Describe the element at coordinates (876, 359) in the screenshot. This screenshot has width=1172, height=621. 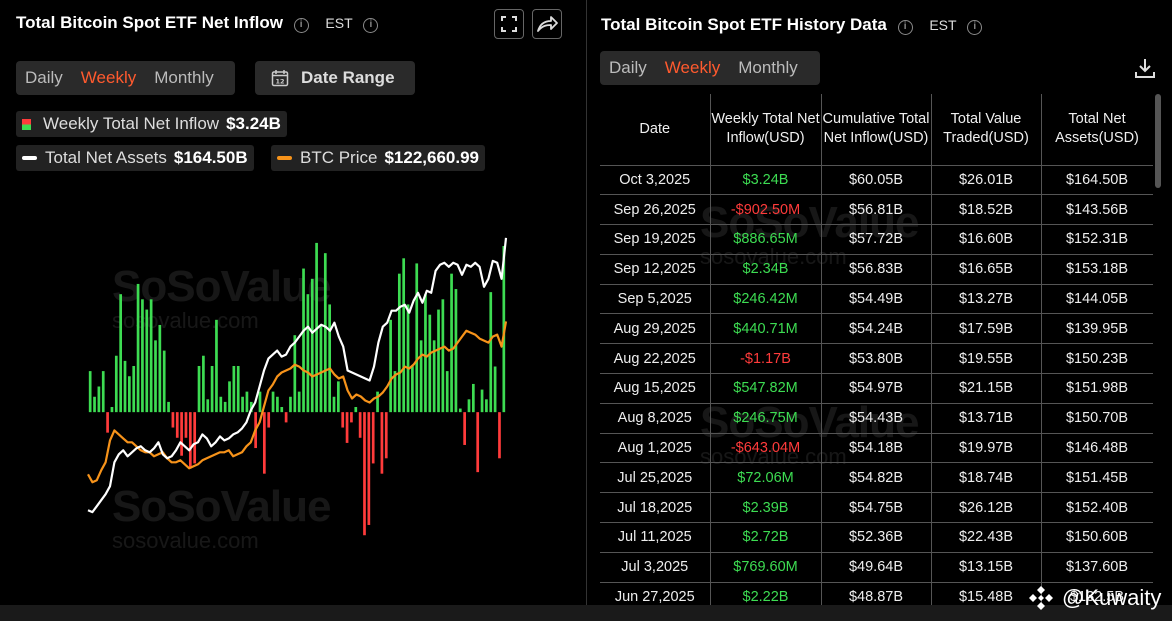
I see `table-row: Aug 22,2025 -$1.17B $53.80B $19.55B $150.23B` at that location.